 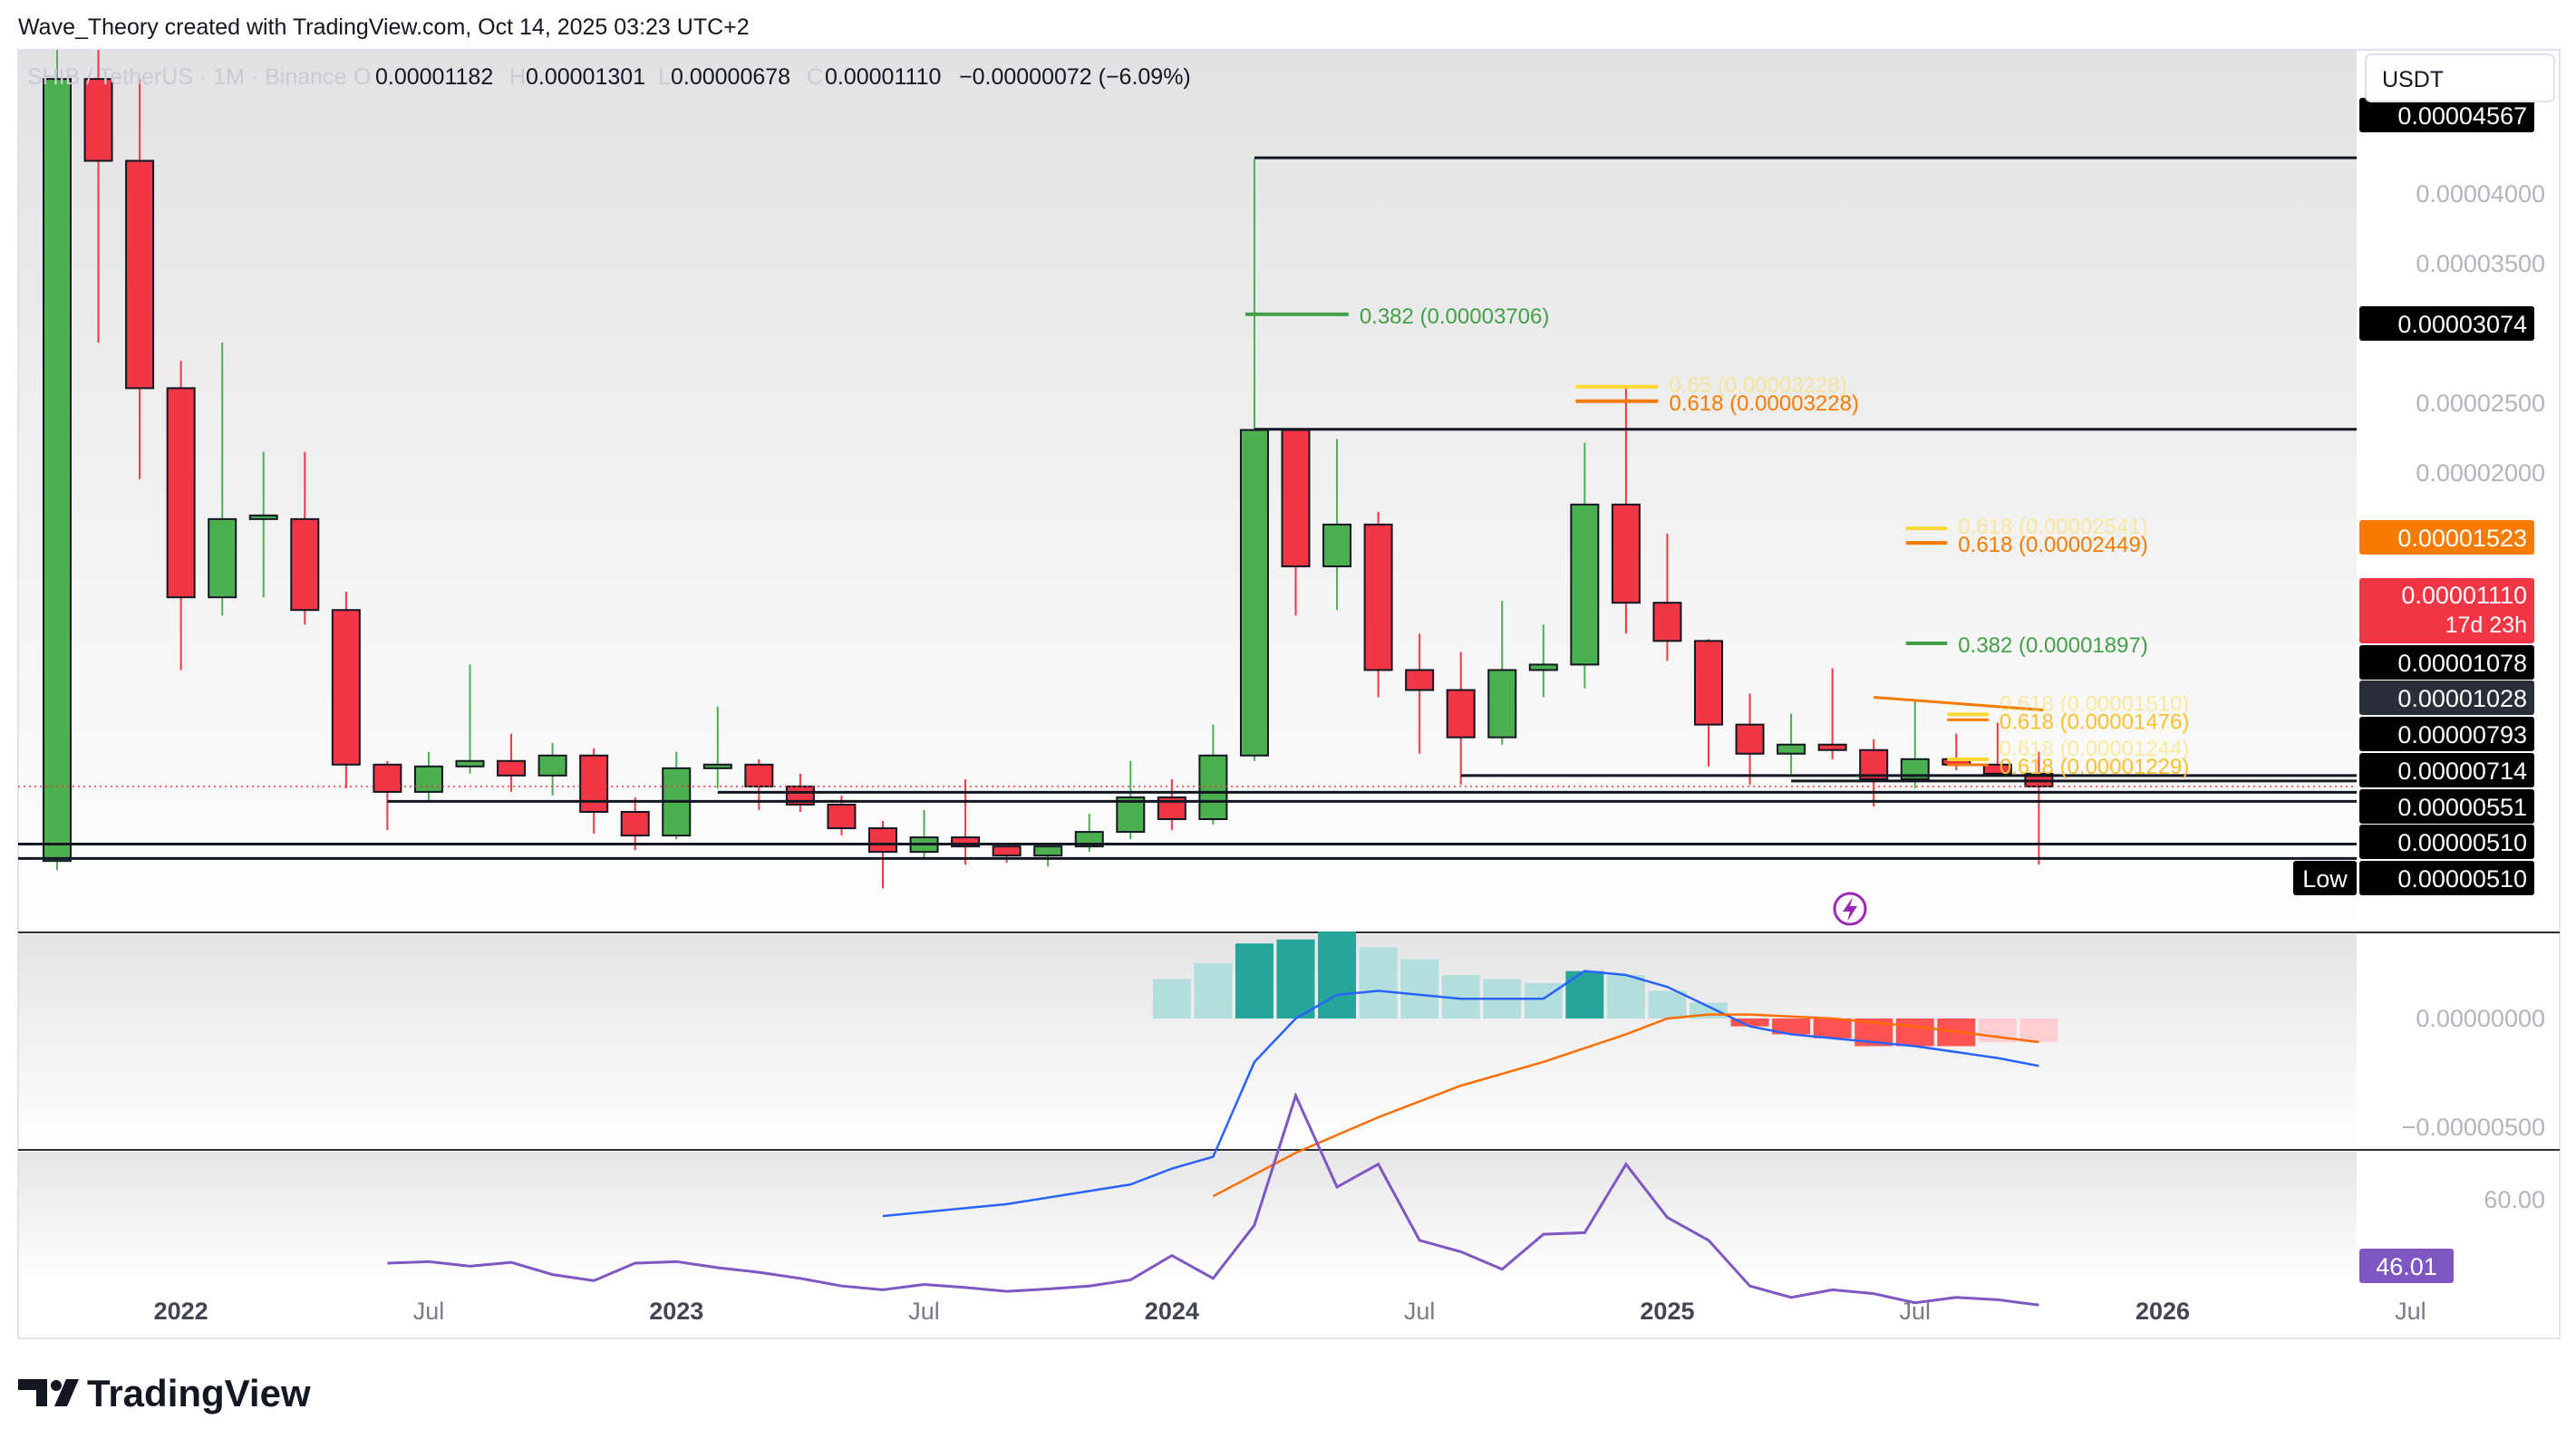 I want to click on macd-line, so click(x=1460, y=1094).